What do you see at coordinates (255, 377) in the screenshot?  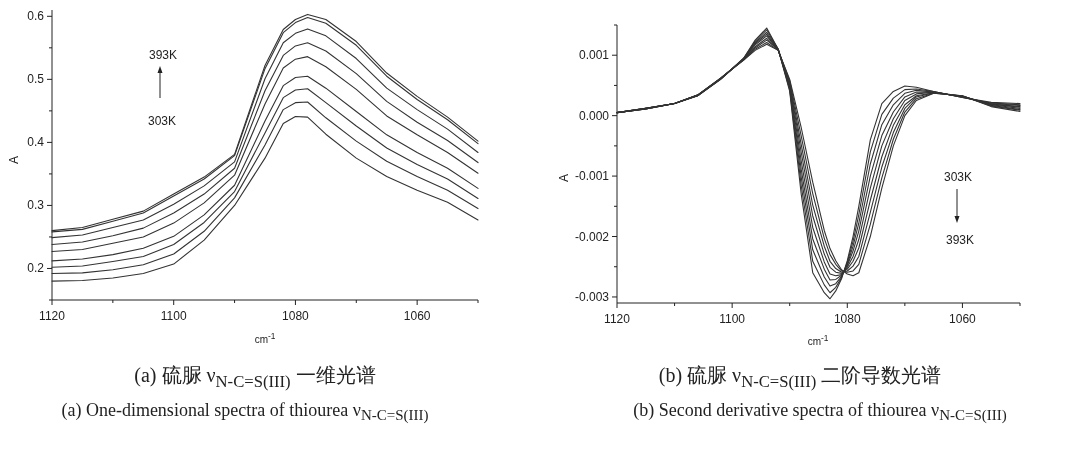 I see `text: (a) 硫脲 ν$_{N-C=S(III)}$ 一维光谱` at bounding box center [255, 377].